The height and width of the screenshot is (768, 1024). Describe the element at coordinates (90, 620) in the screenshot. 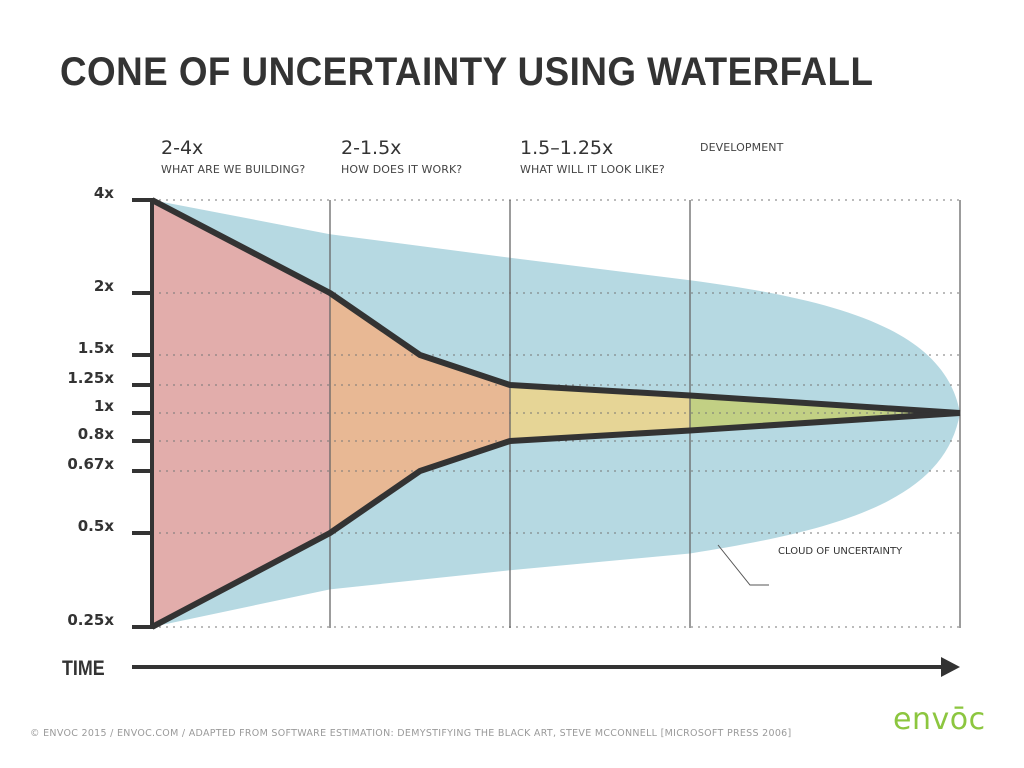

I see `y-tick-label: 0.25x` at that location.